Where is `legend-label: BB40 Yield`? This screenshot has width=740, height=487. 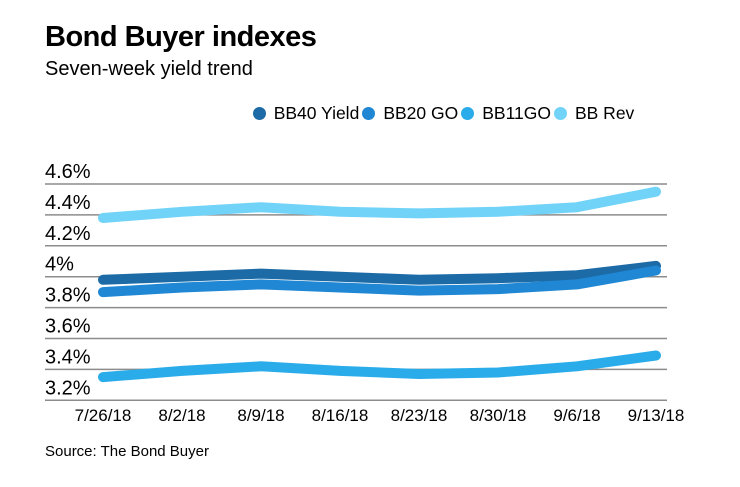
legend-label: BB40 Yield is located at coordinates (316, 113).